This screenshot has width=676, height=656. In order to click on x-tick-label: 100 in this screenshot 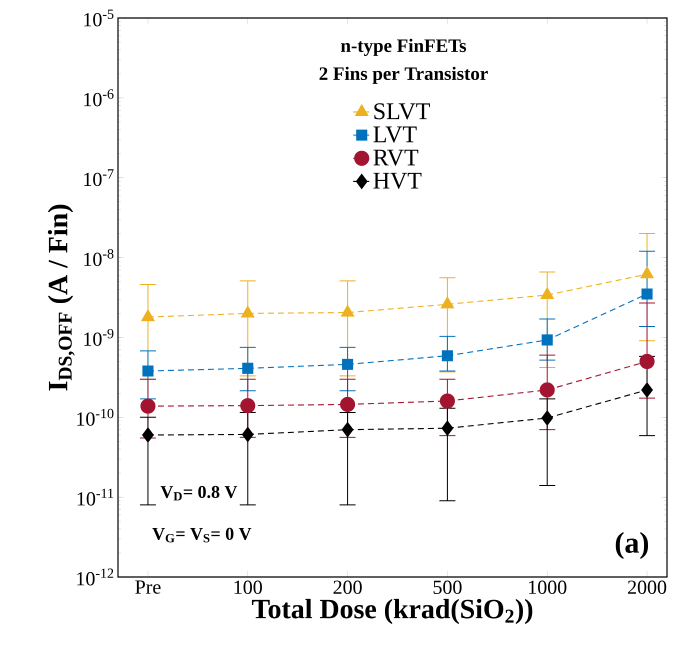, I will do `click(248, 587)`.